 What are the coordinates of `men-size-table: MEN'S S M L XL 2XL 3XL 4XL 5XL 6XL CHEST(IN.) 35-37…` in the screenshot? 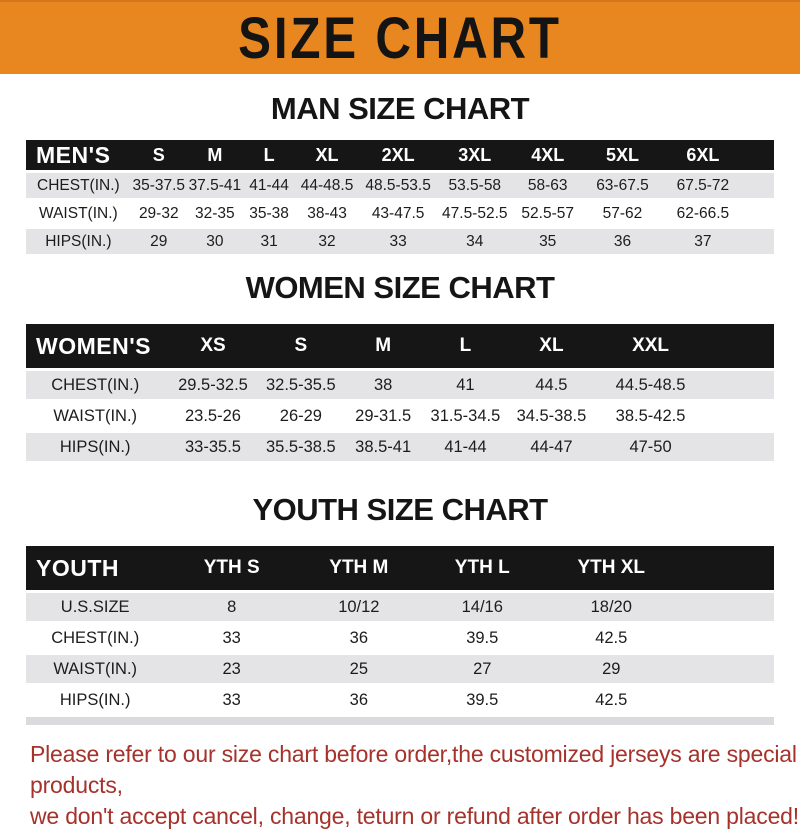 It's located at (400, 197).